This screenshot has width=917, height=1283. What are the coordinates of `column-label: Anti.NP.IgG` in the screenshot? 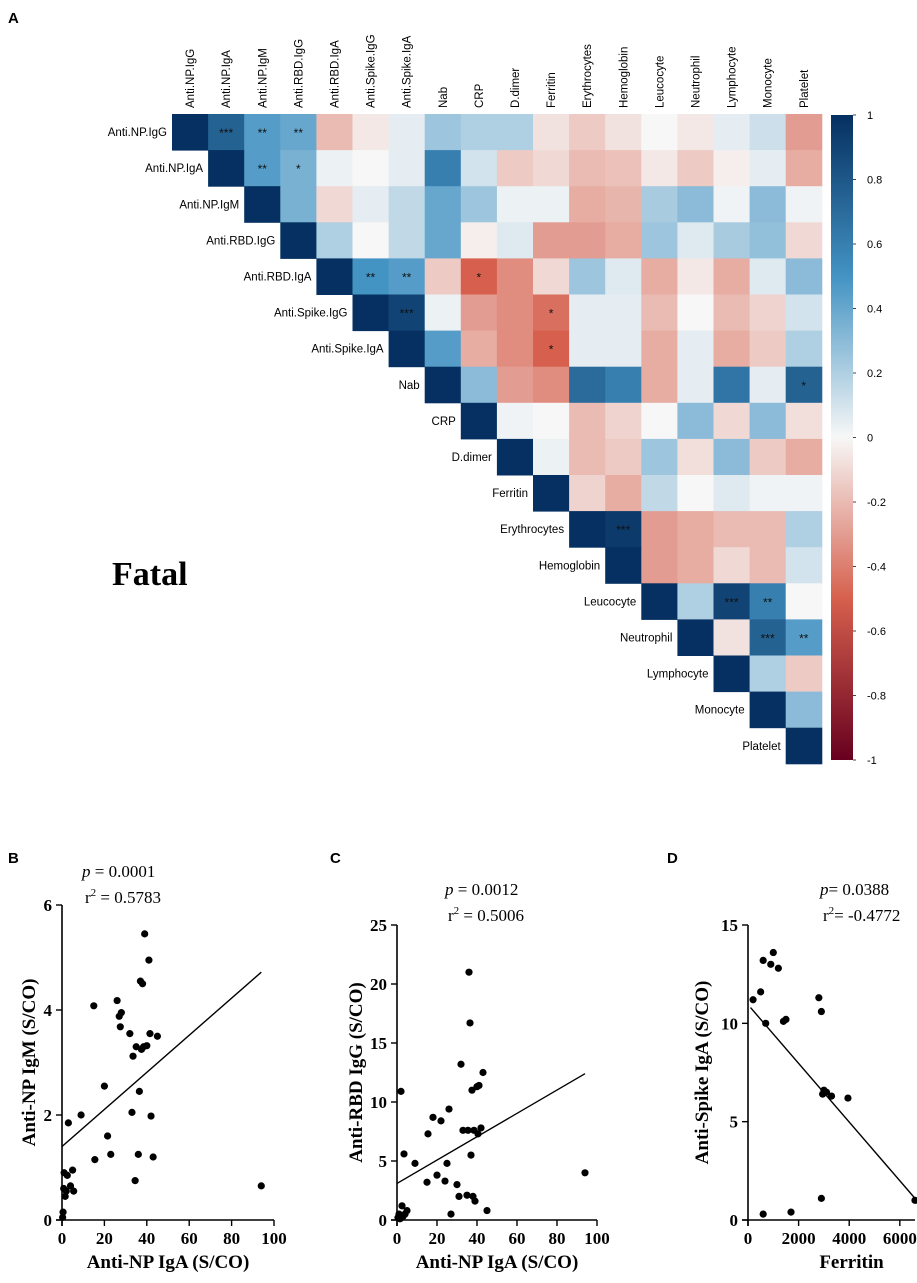 It's located at (191, 78).